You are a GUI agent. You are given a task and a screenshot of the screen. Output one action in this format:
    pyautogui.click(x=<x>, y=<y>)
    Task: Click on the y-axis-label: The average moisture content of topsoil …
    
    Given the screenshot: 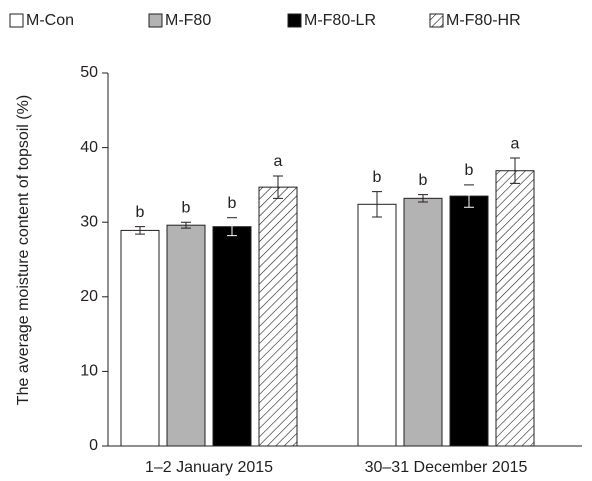 What is the action you would take?
    pyautogui.click(x=23, y=250)
    